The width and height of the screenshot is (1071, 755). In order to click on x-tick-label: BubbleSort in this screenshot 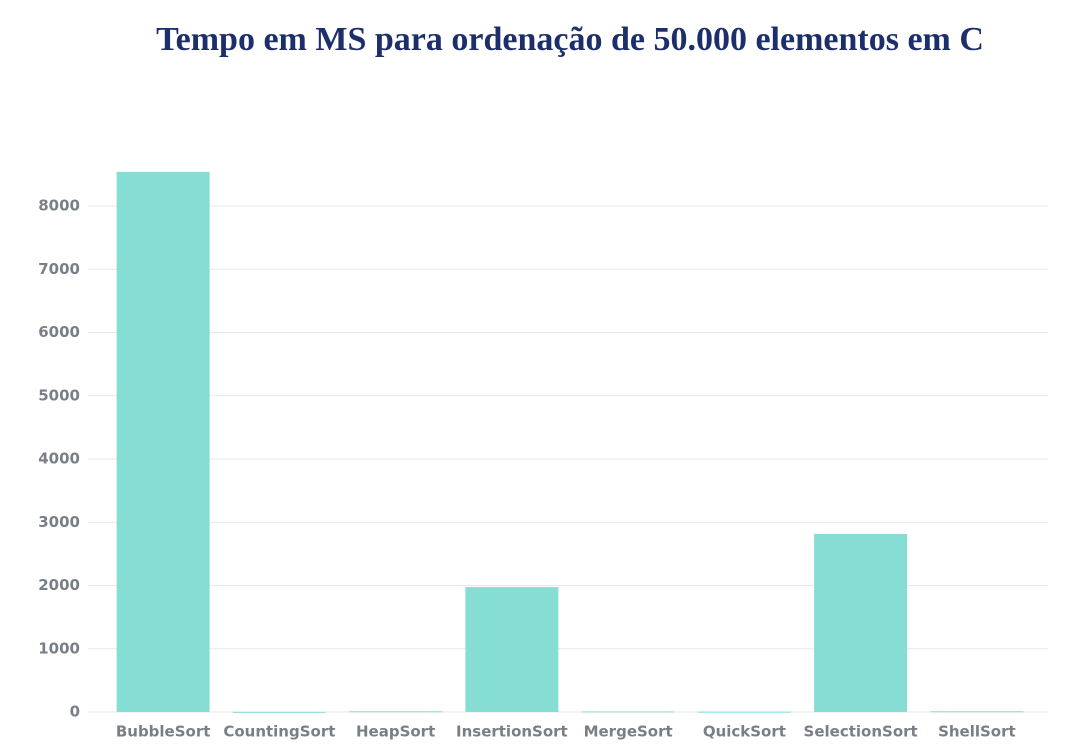, I will do `click(163, 732)`.